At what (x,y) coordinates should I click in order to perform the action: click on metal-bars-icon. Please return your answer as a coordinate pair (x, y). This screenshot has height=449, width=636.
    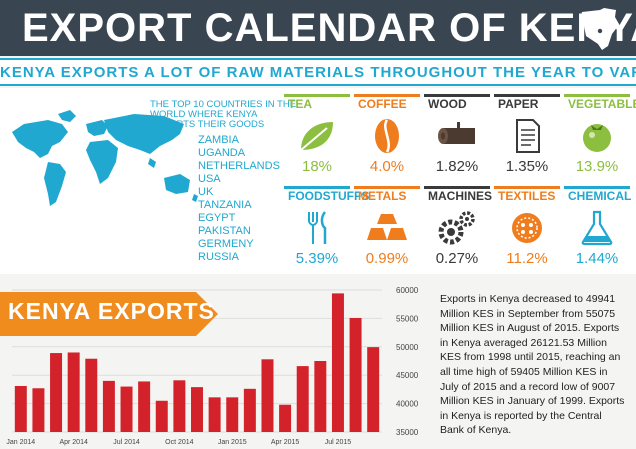
    Looking at the image, I should click on (387, 227).